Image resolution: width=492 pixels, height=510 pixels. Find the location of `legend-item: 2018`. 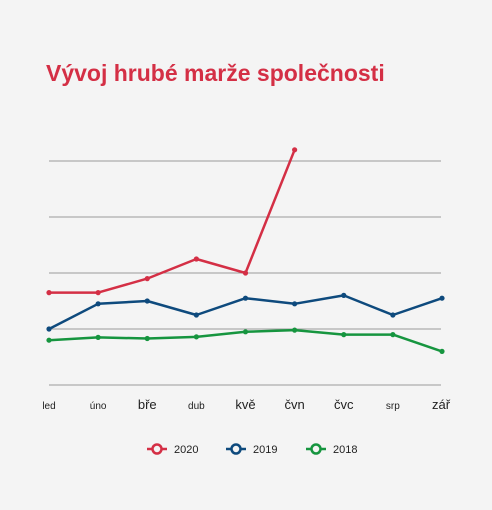

legend-item: 2018 is located at coordinates (331, 449).